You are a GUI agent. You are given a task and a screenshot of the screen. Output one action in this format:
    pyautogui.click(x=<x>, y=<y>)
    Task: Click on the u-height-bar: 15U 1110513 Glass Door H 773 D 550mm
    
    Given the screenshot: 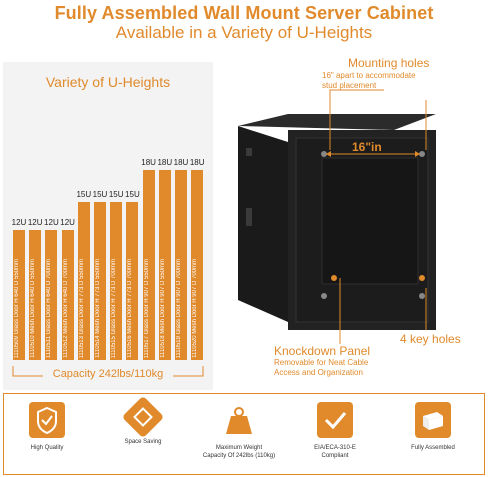 What is the action you would take?
    pyautogui.click(x=83, y=275)
    